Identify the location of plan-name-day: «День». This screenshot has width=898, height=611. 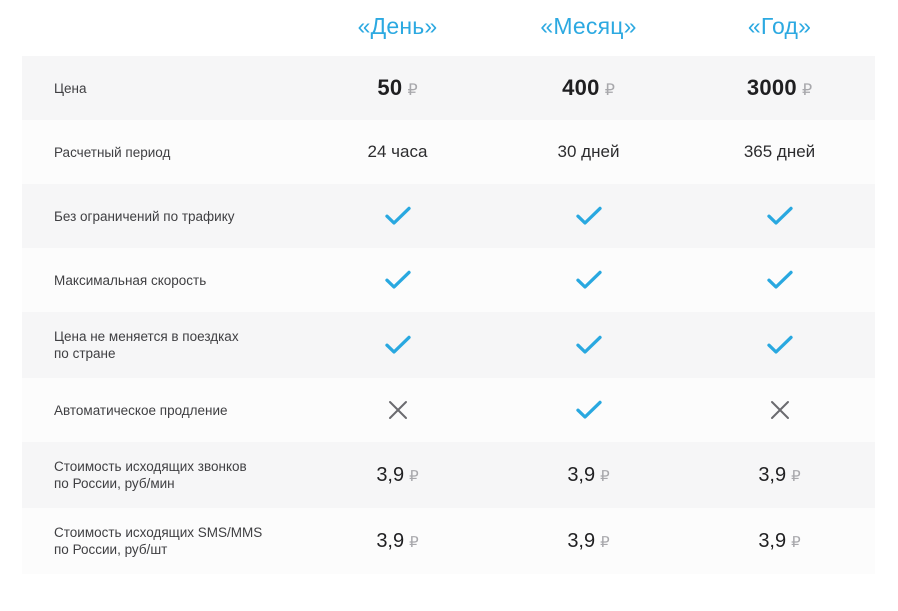
(397, 25).